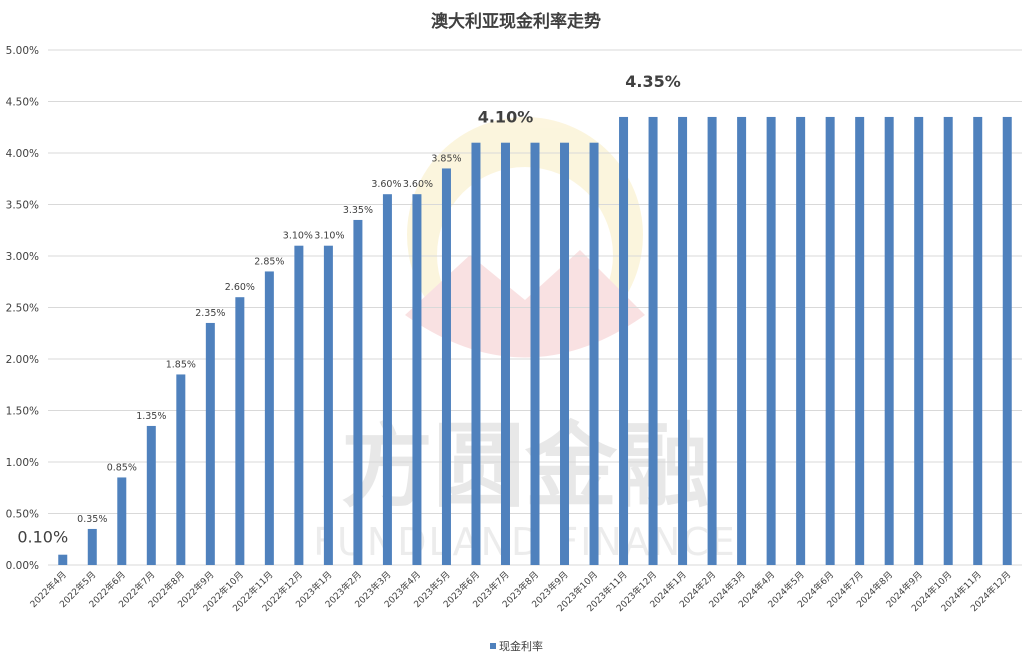 This screenshot has width=1033, height=667. What do you see at coordinates (446, 158) in the screenshot?
I see `data-label: 3.85%` at bounding box center [446, 158].